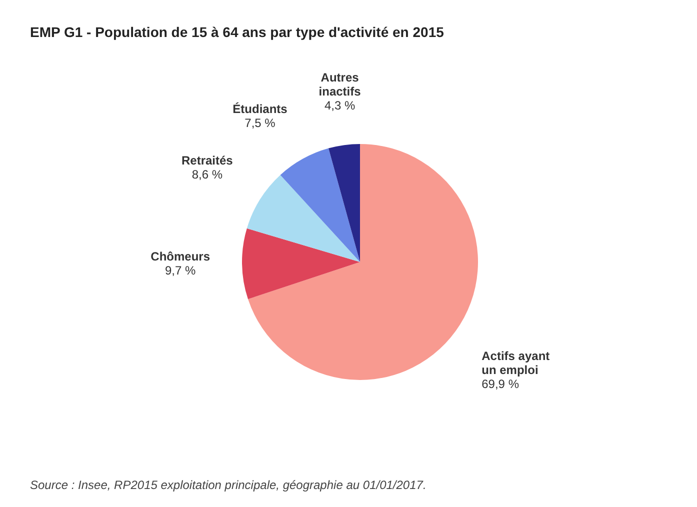  Describe the element at coordinates (501, 384) in the screenshot. I see `data-label: 69,9 %` at that location.